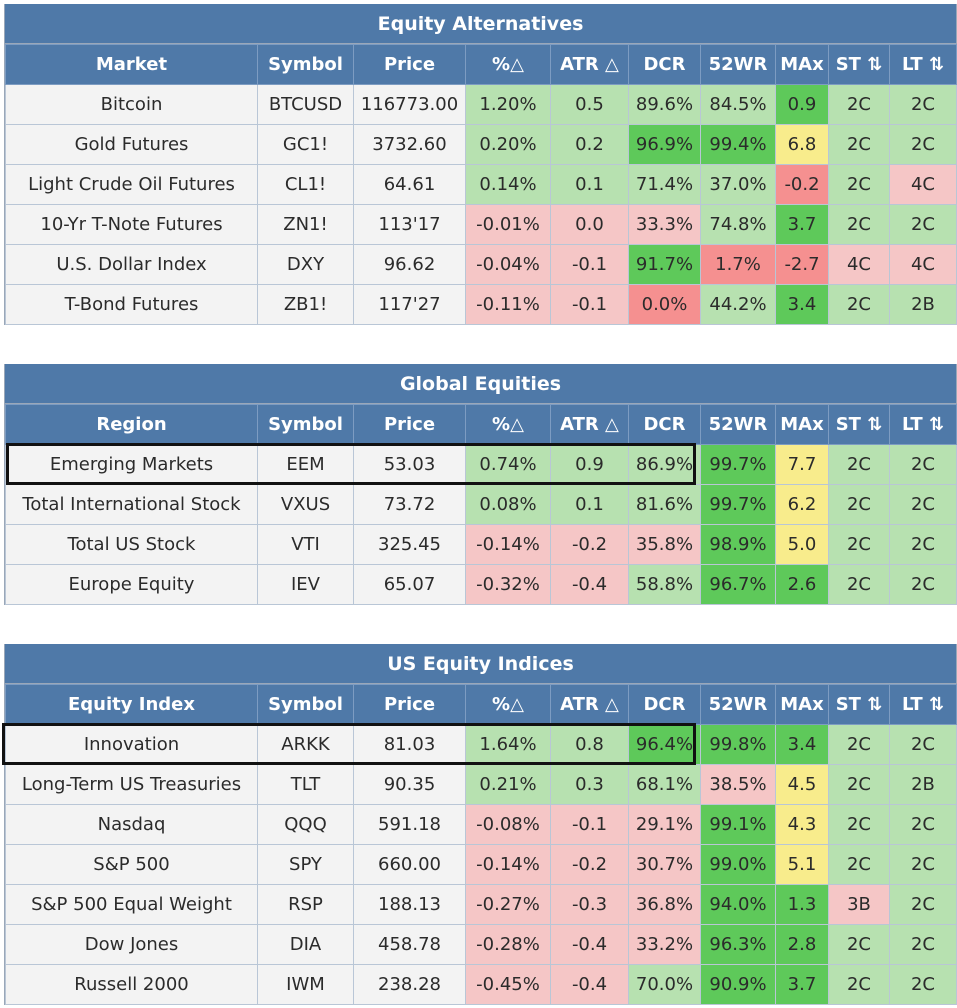  Describe the element at coordinates (802, 864) in the screenshot. I see `cell-max: 5.1` at that location.